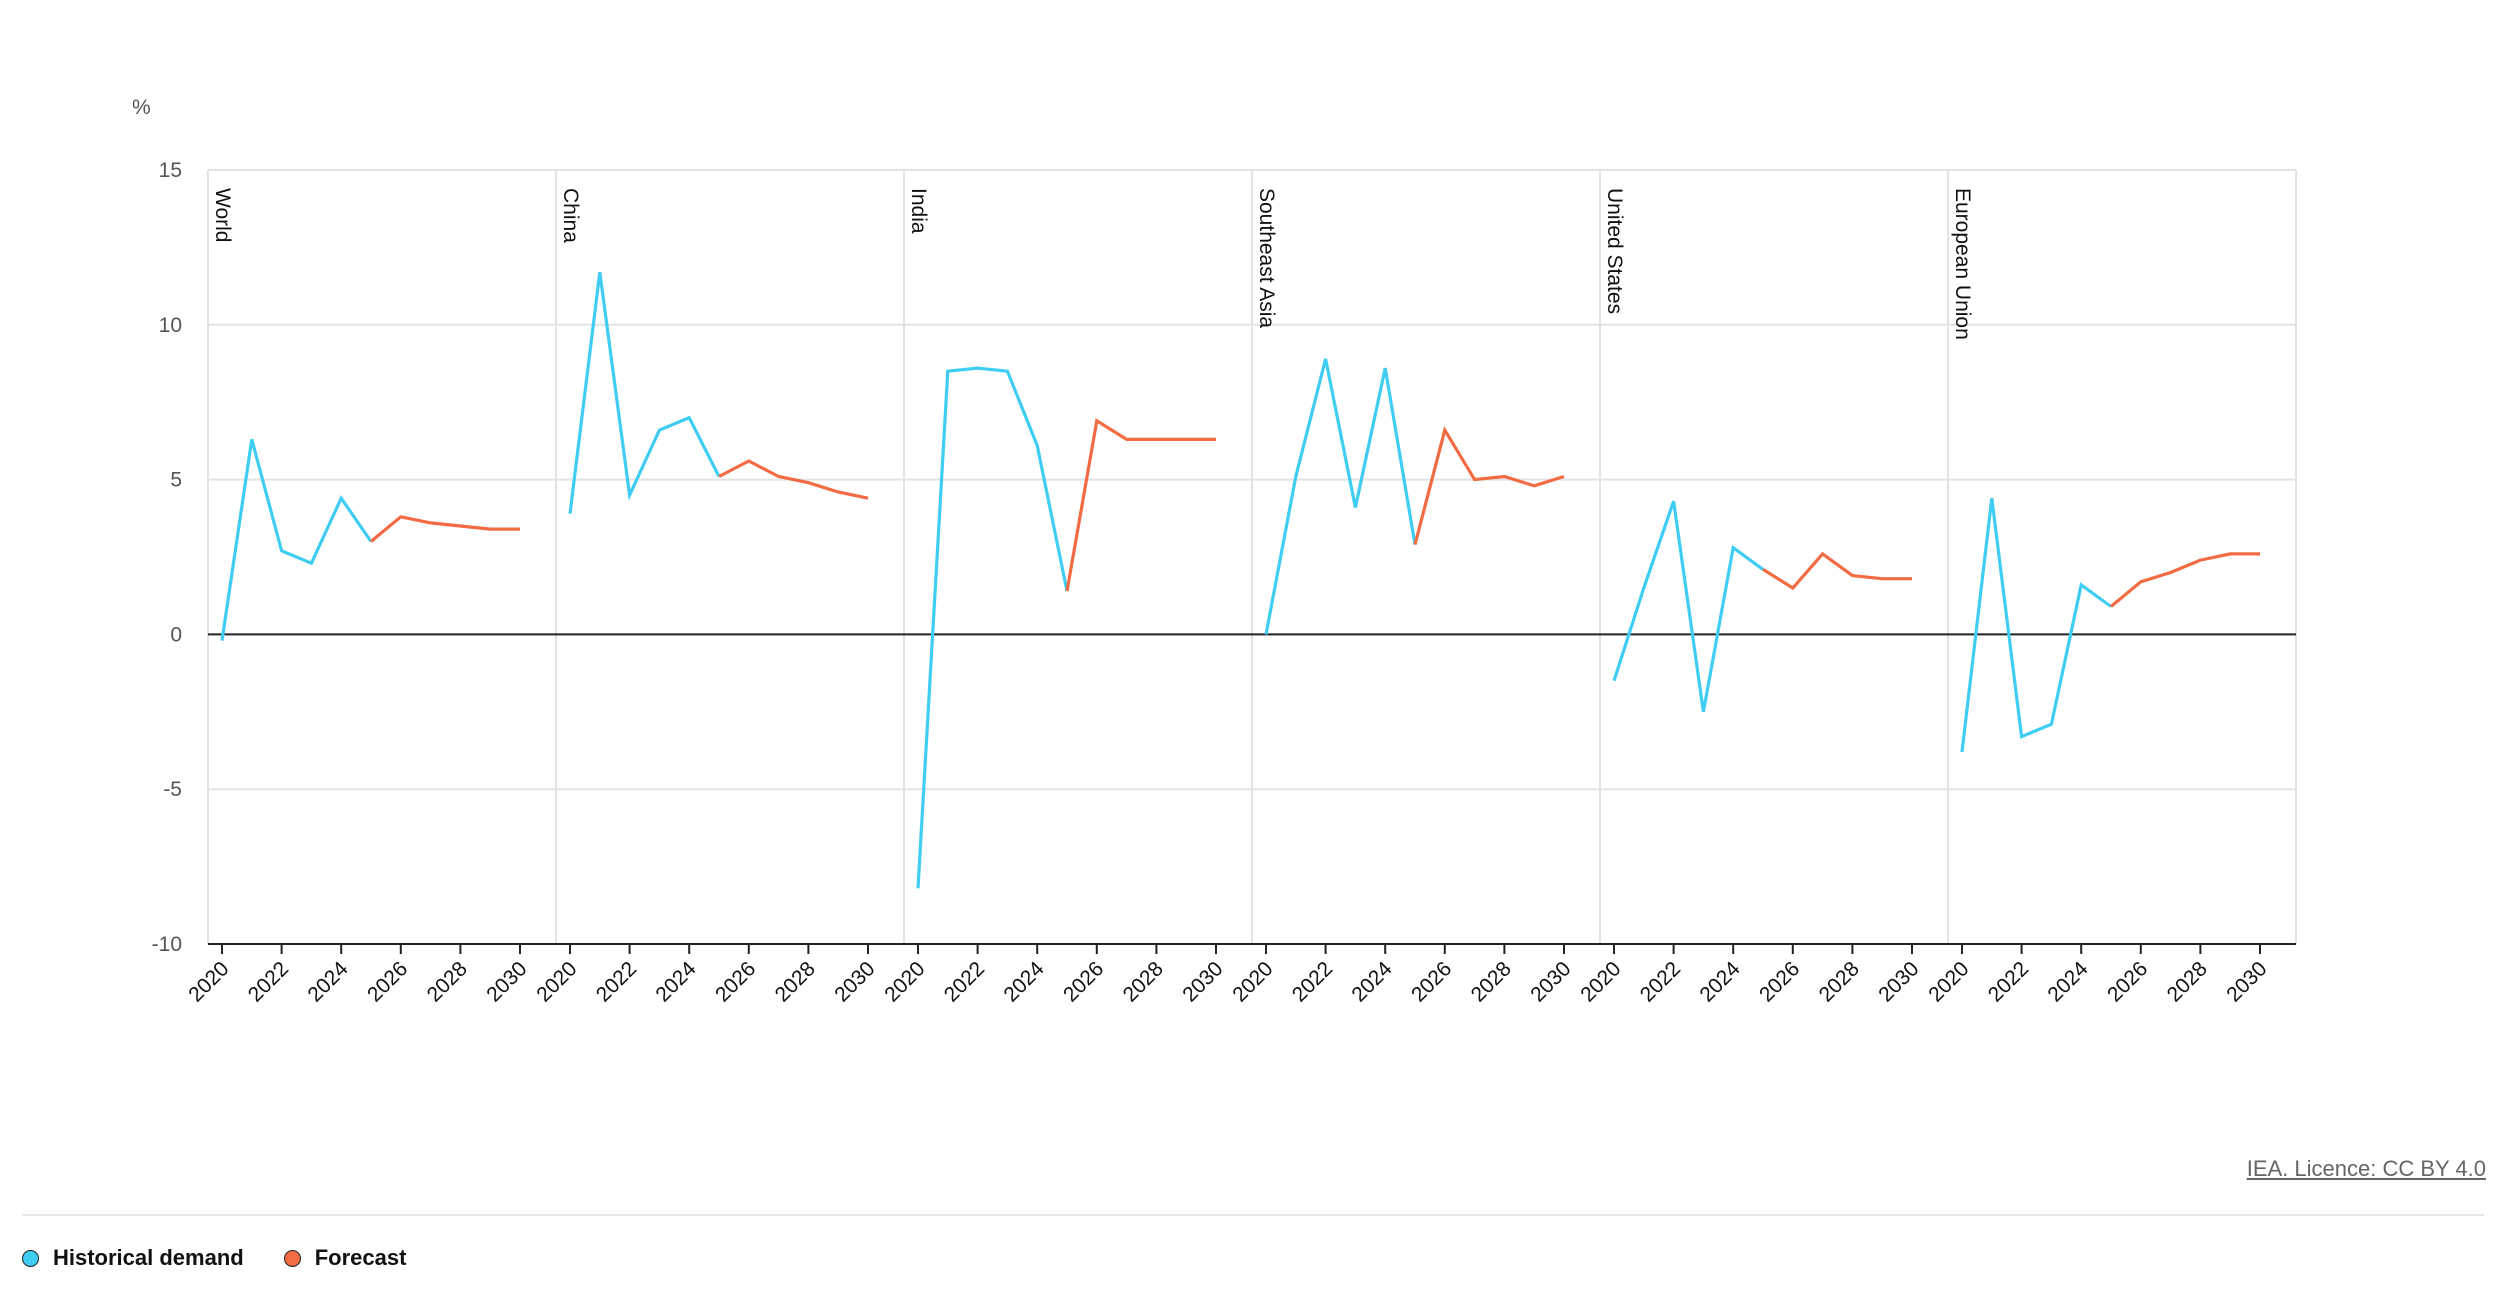  Describe the element at coordinates (30, 1258) in the screenshot. I see `legend-swatch-historical` at that location.